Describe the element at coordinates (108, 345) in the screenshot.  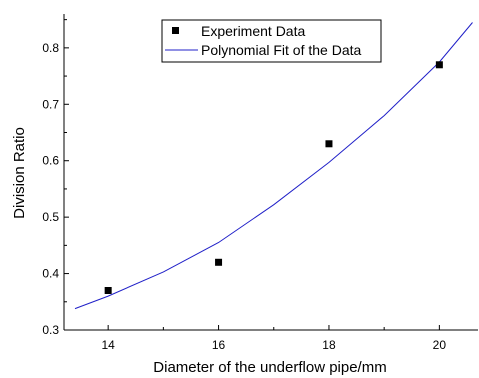
I see `x-tick-label: 14` at that location.